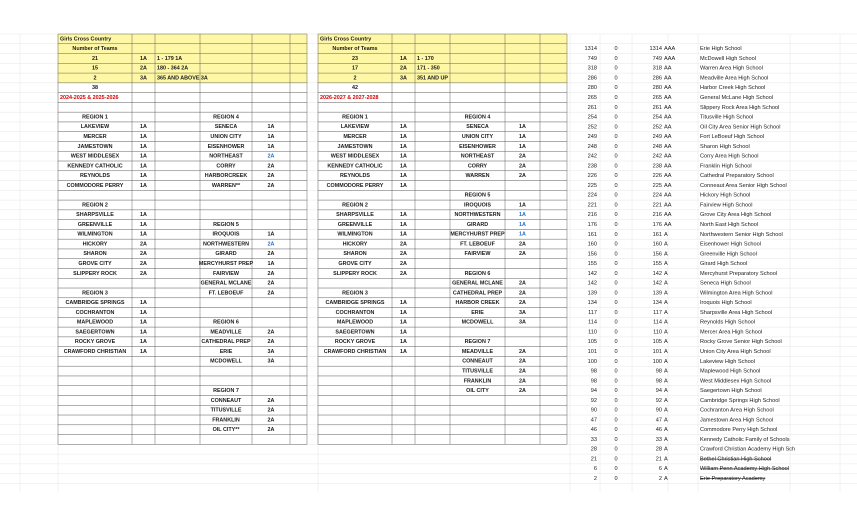 This screenshot has width=857, height=505. I want to click on enrollment-cell: Meadville Area High School, so click(734, 78).